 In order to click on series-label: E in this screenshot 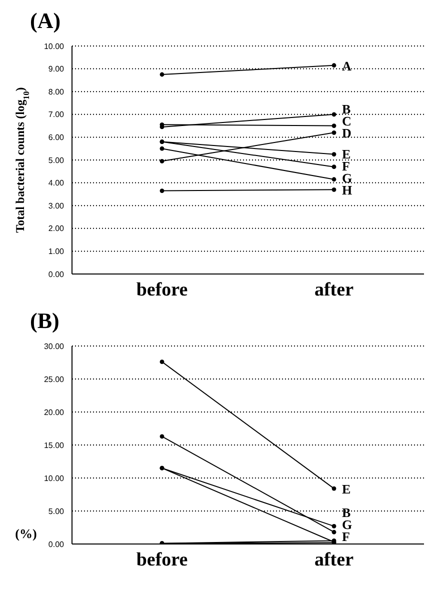, I will do `click(346, 489)`.